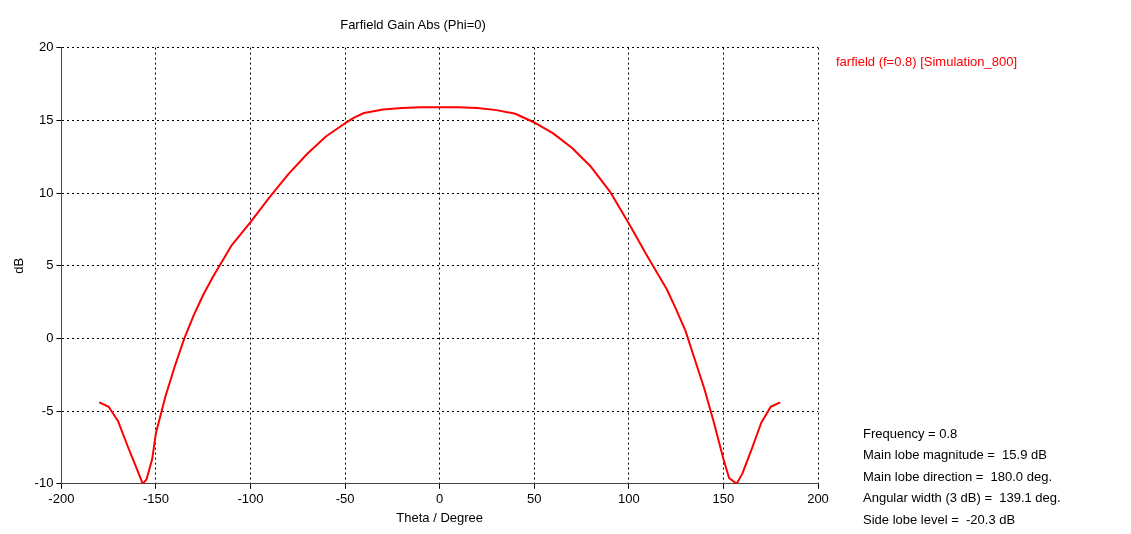 The height and width of the screenshot is (534, 1131). Describe the element at coordinates (19, 265) in the screenshot. I see `y-axis-title: dB` at that location.